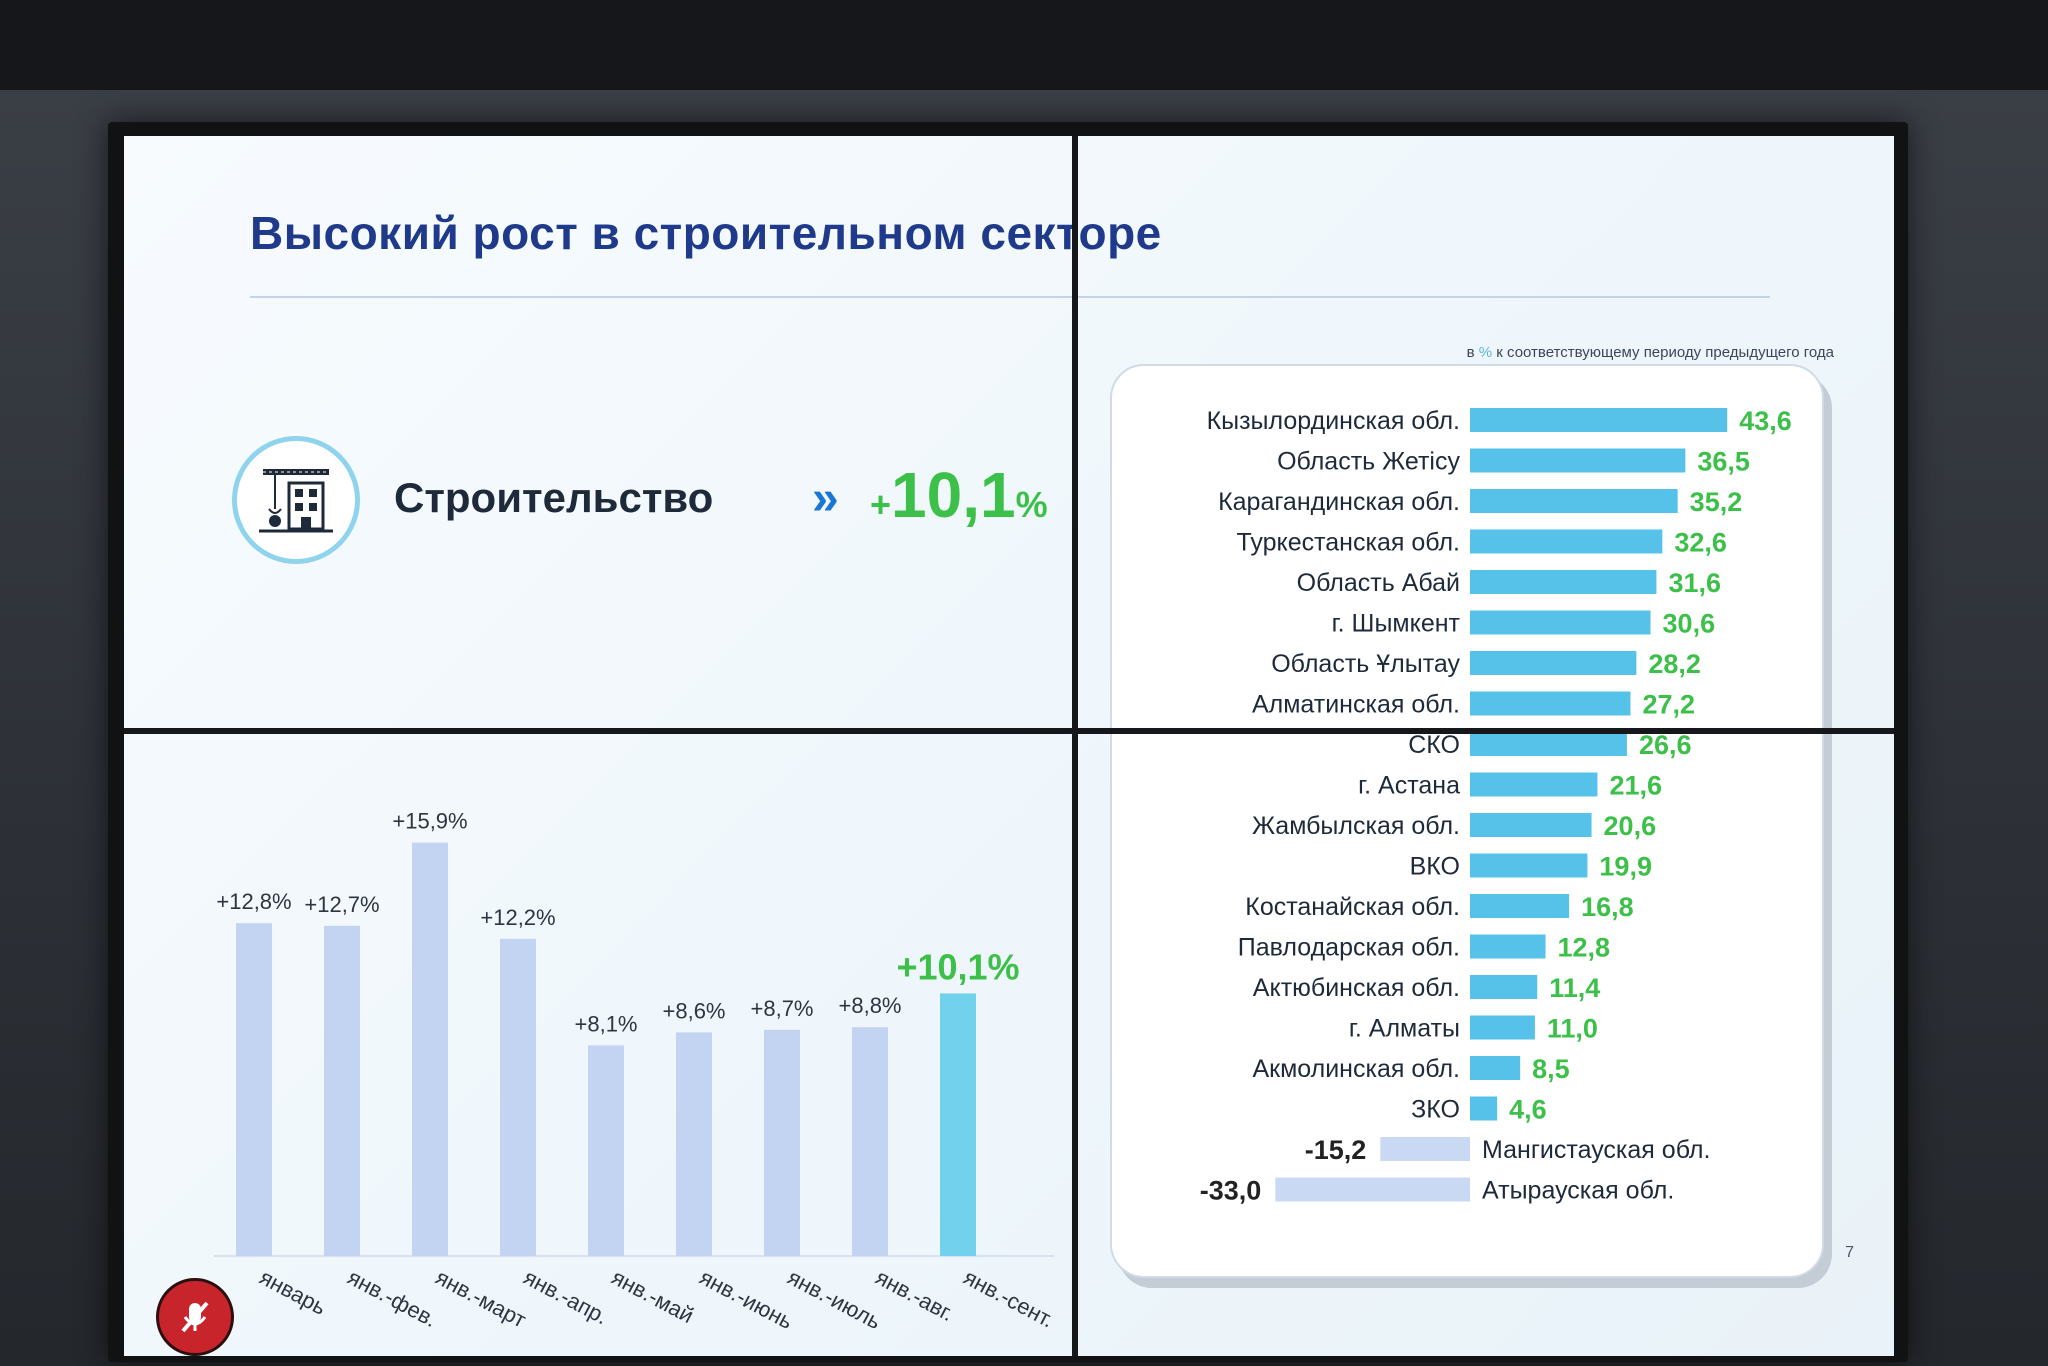  Describe the element at coordinates (481, 1298) in the screenshot. I see `category-label-2: янв.-март` at that location.